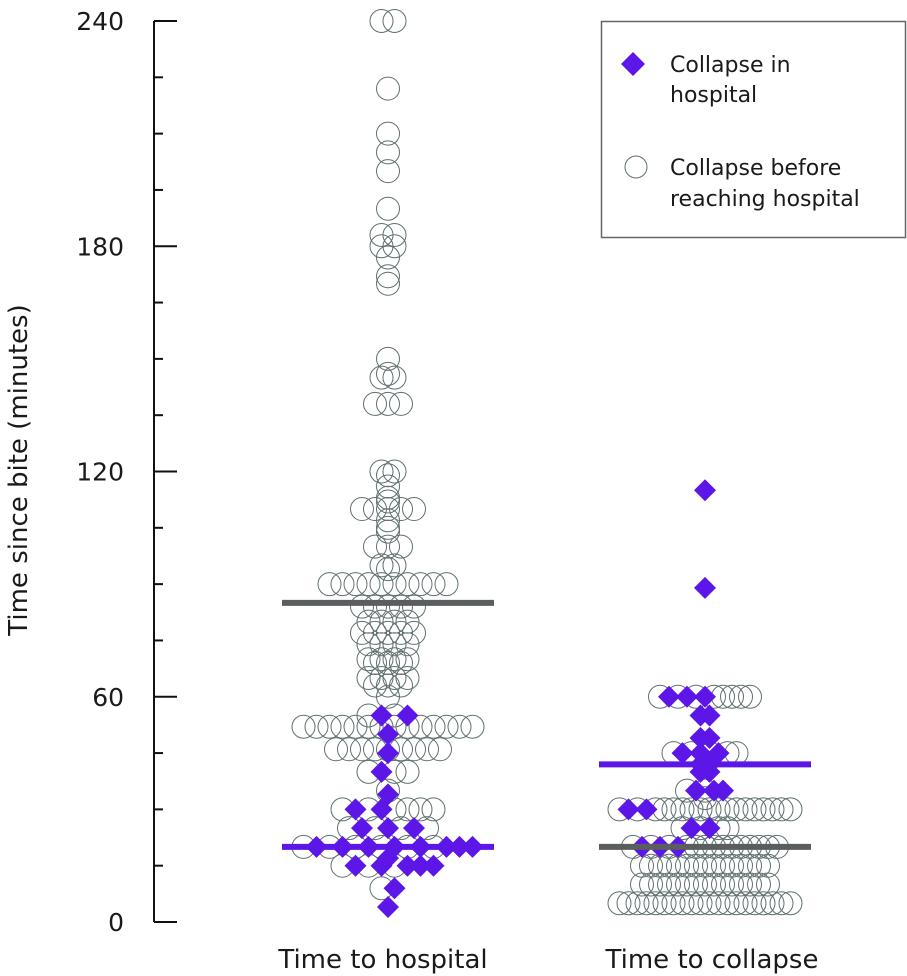  I want to click on legend-label-in-hospital-1: Collapse in, so click(730, 65).